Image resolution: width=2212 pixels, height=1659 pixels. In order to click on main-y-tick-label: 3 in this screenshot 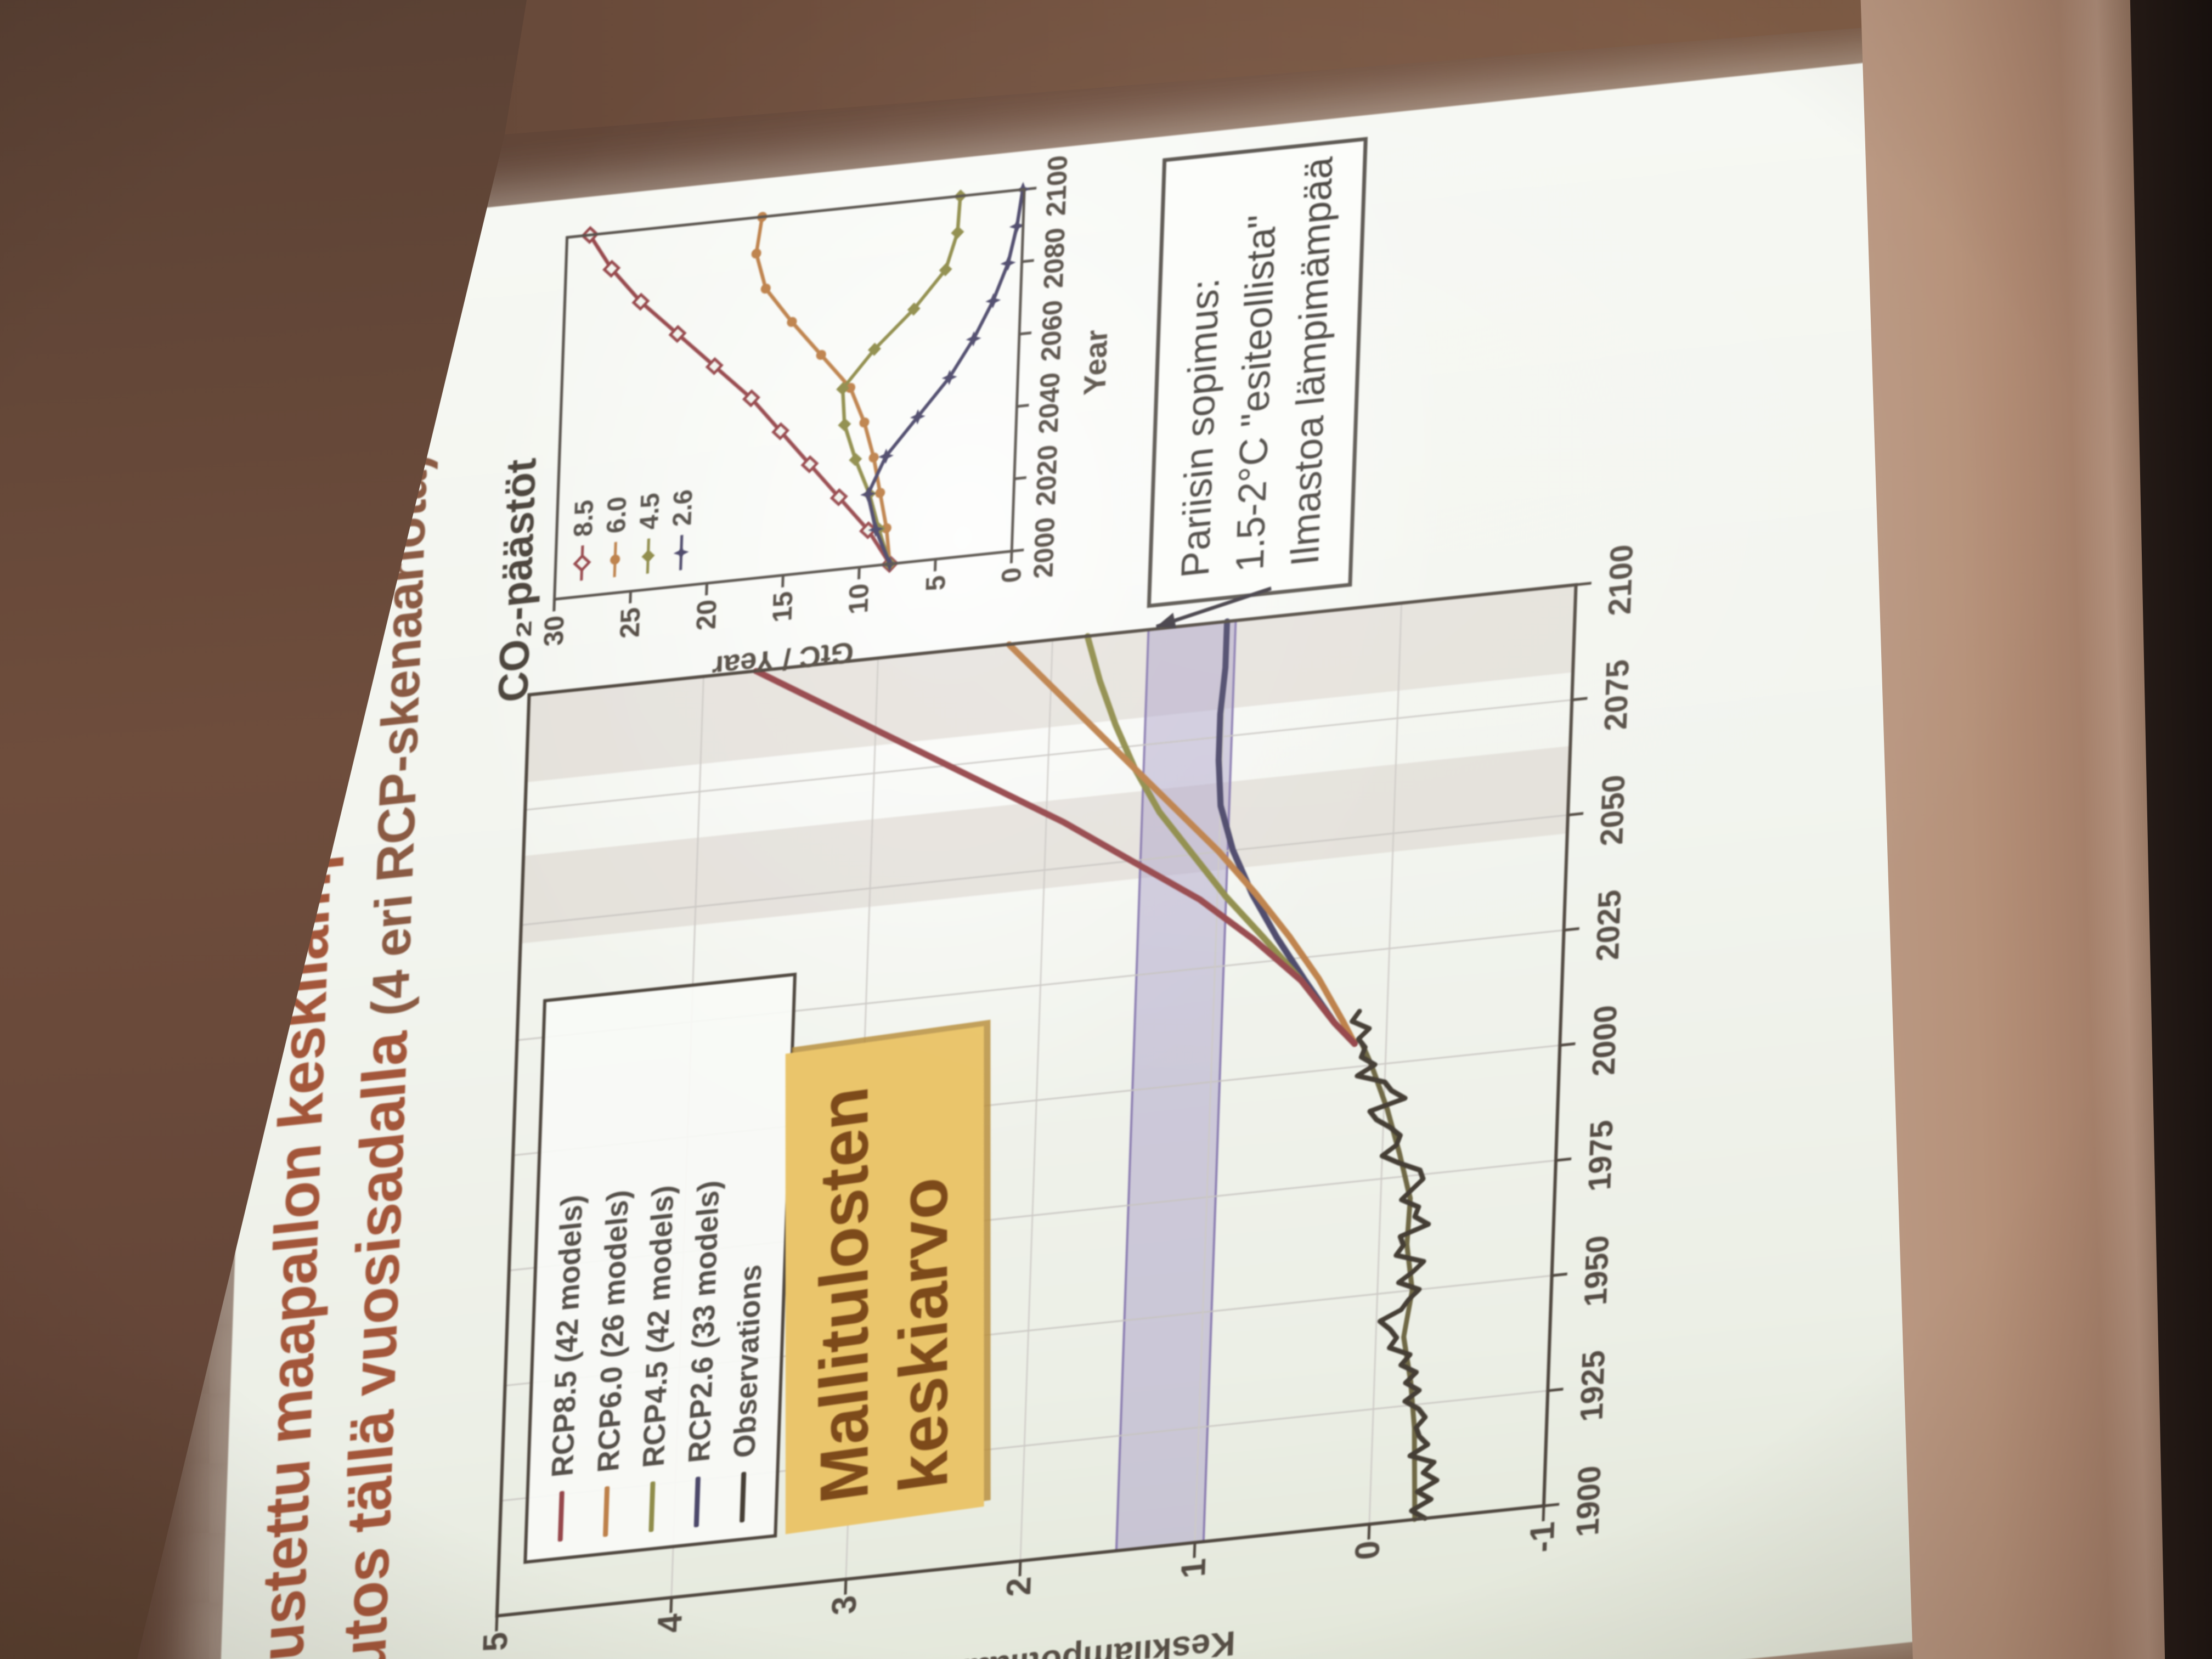, I will do `click(845, 1605)`.